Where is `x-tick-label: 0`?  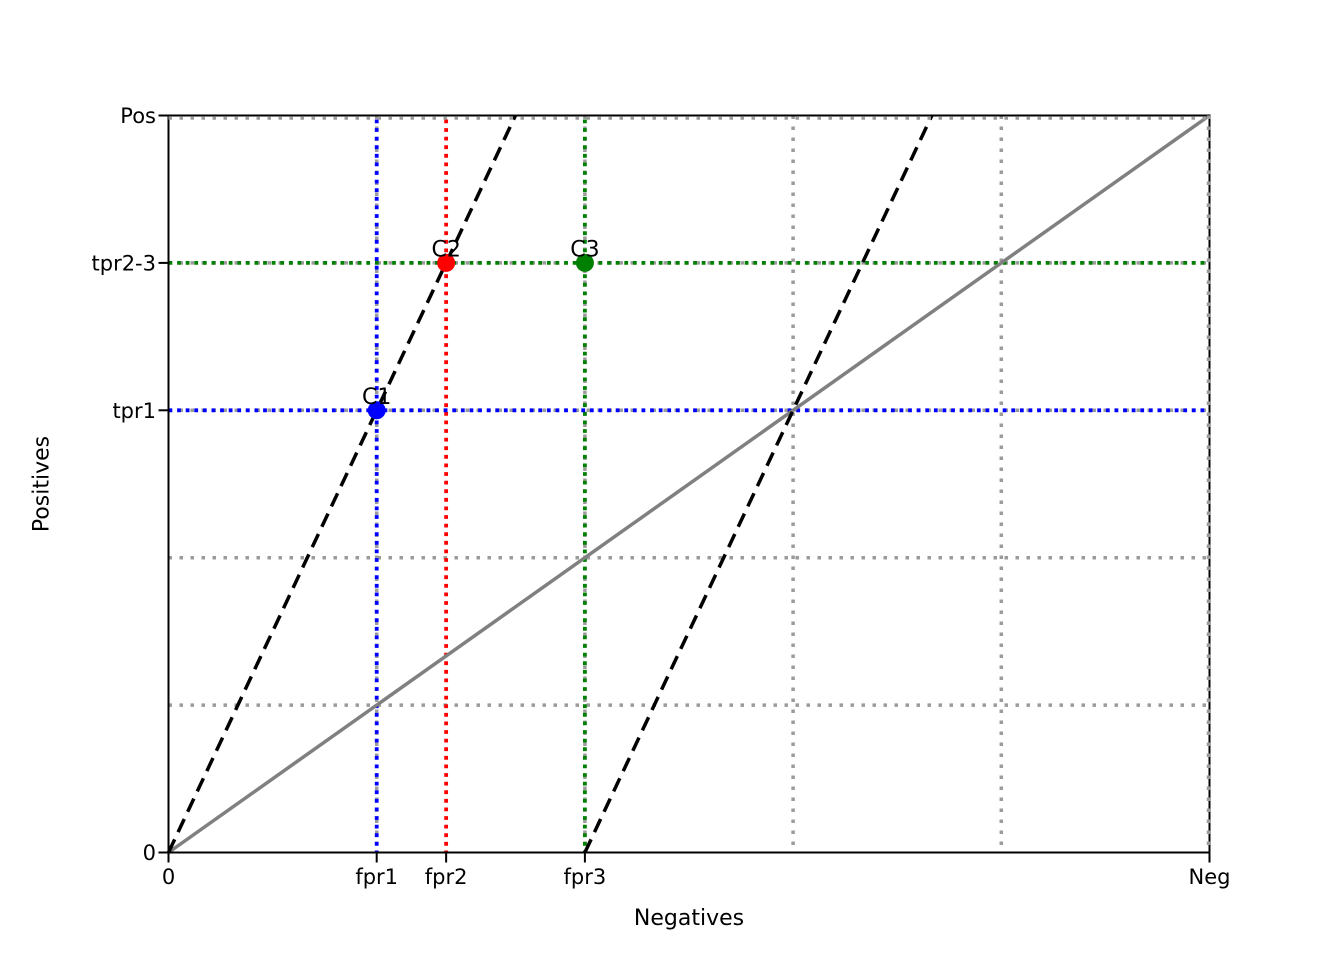
x-tick-label: 0 is located at coordinates (168, 877).